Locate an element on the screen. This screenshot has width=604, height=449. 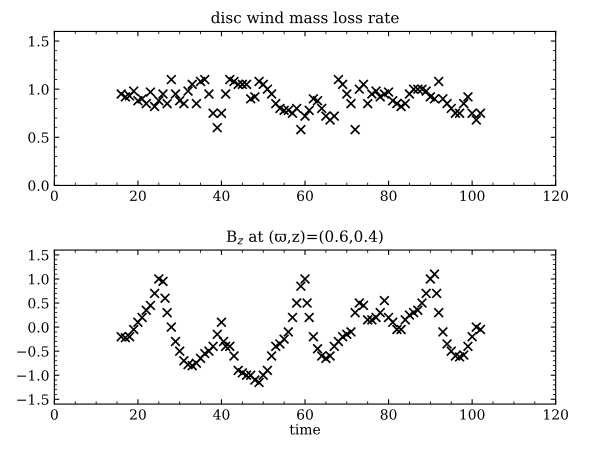
y-tick-label: −1.5 is located at coordinates (32, 399).